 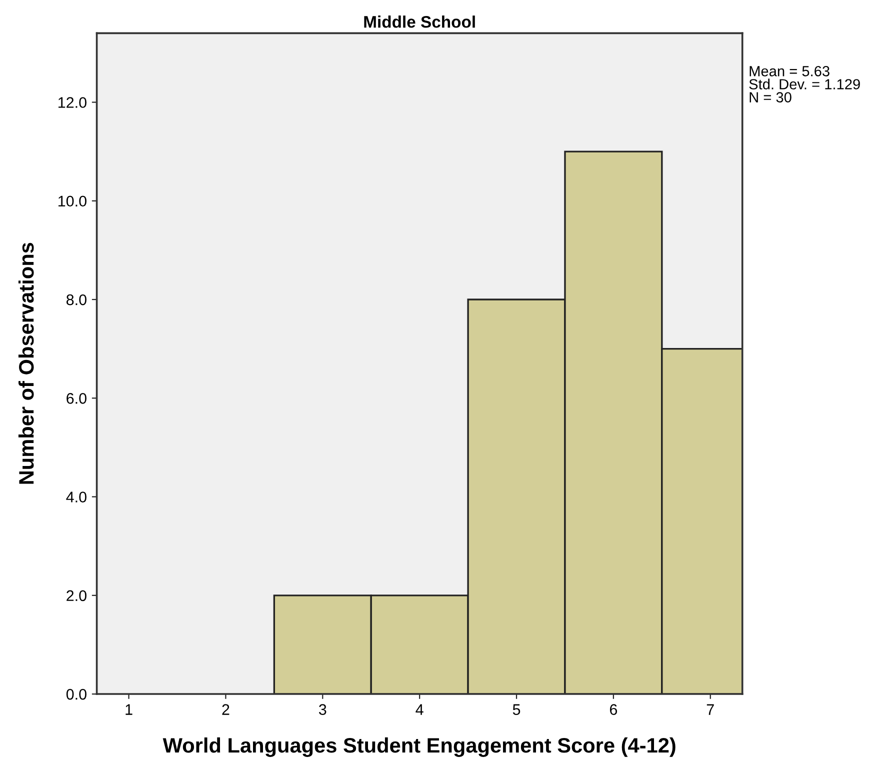 I want to click on x-tick-label: 6, so click(x=614, y=709).